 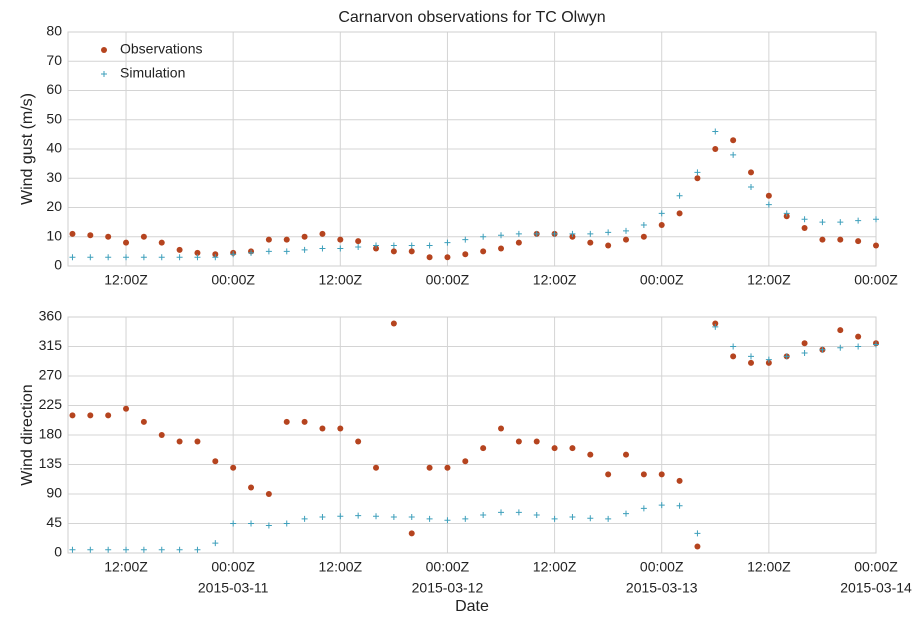 What do you see at coordinates (58, 552) in the screenshot?
I see `y-tick-label: 0` at bounding box center [58, 552].